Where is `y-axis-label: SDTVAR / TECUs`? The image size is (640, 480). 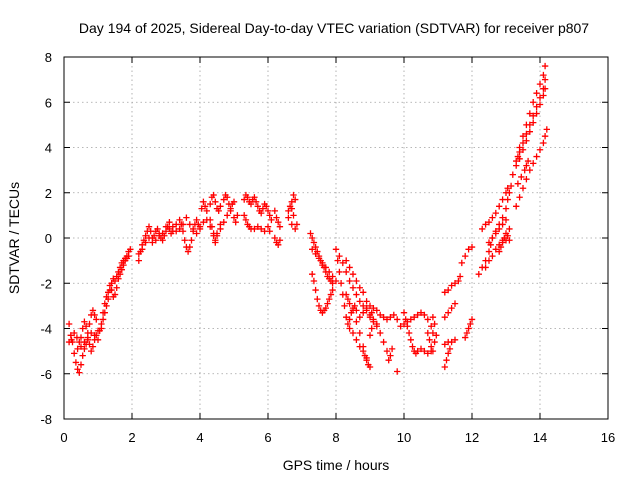 y-axis-label: SDTVAR / TECUs is located at coordinates (14, 238).